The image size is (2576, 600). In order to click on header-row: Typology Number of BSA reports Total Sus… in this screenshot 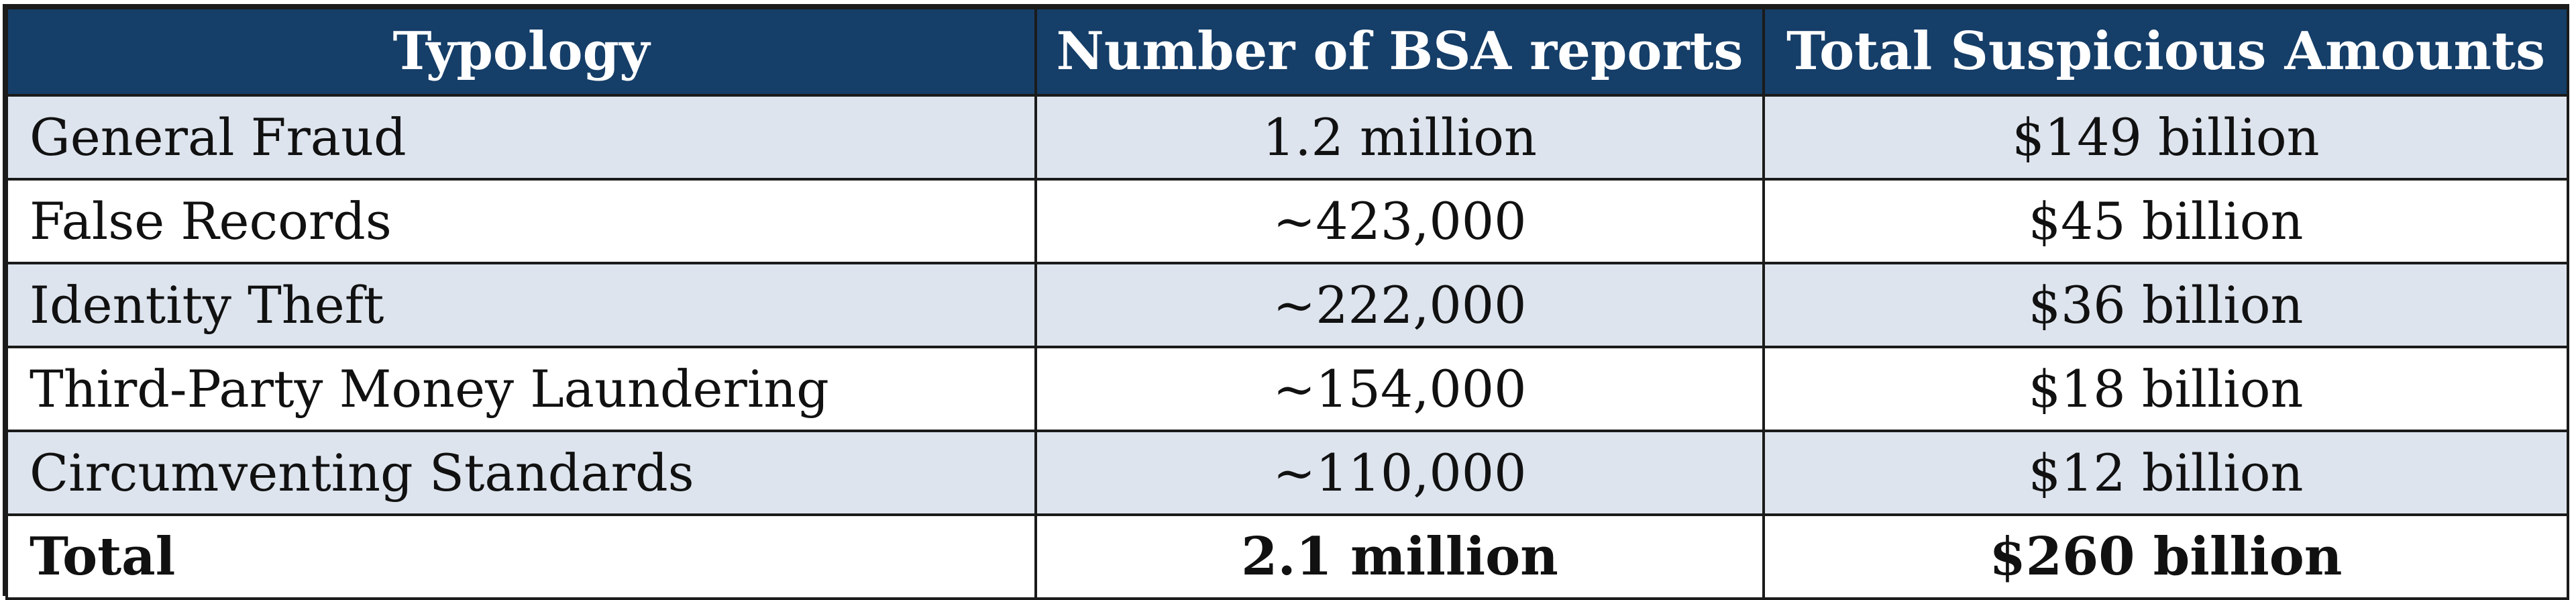, I will do `click(1287, 52)`.